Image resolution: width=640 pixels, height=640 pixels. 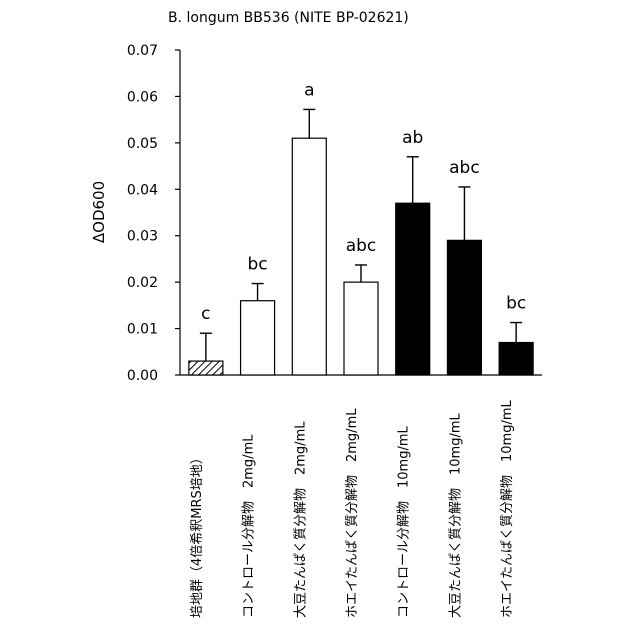 What do you see at coordinates (99, 212) in the screenshot?
I see `y-axis-label: ΔOD600` at bounding box center [99, 212].